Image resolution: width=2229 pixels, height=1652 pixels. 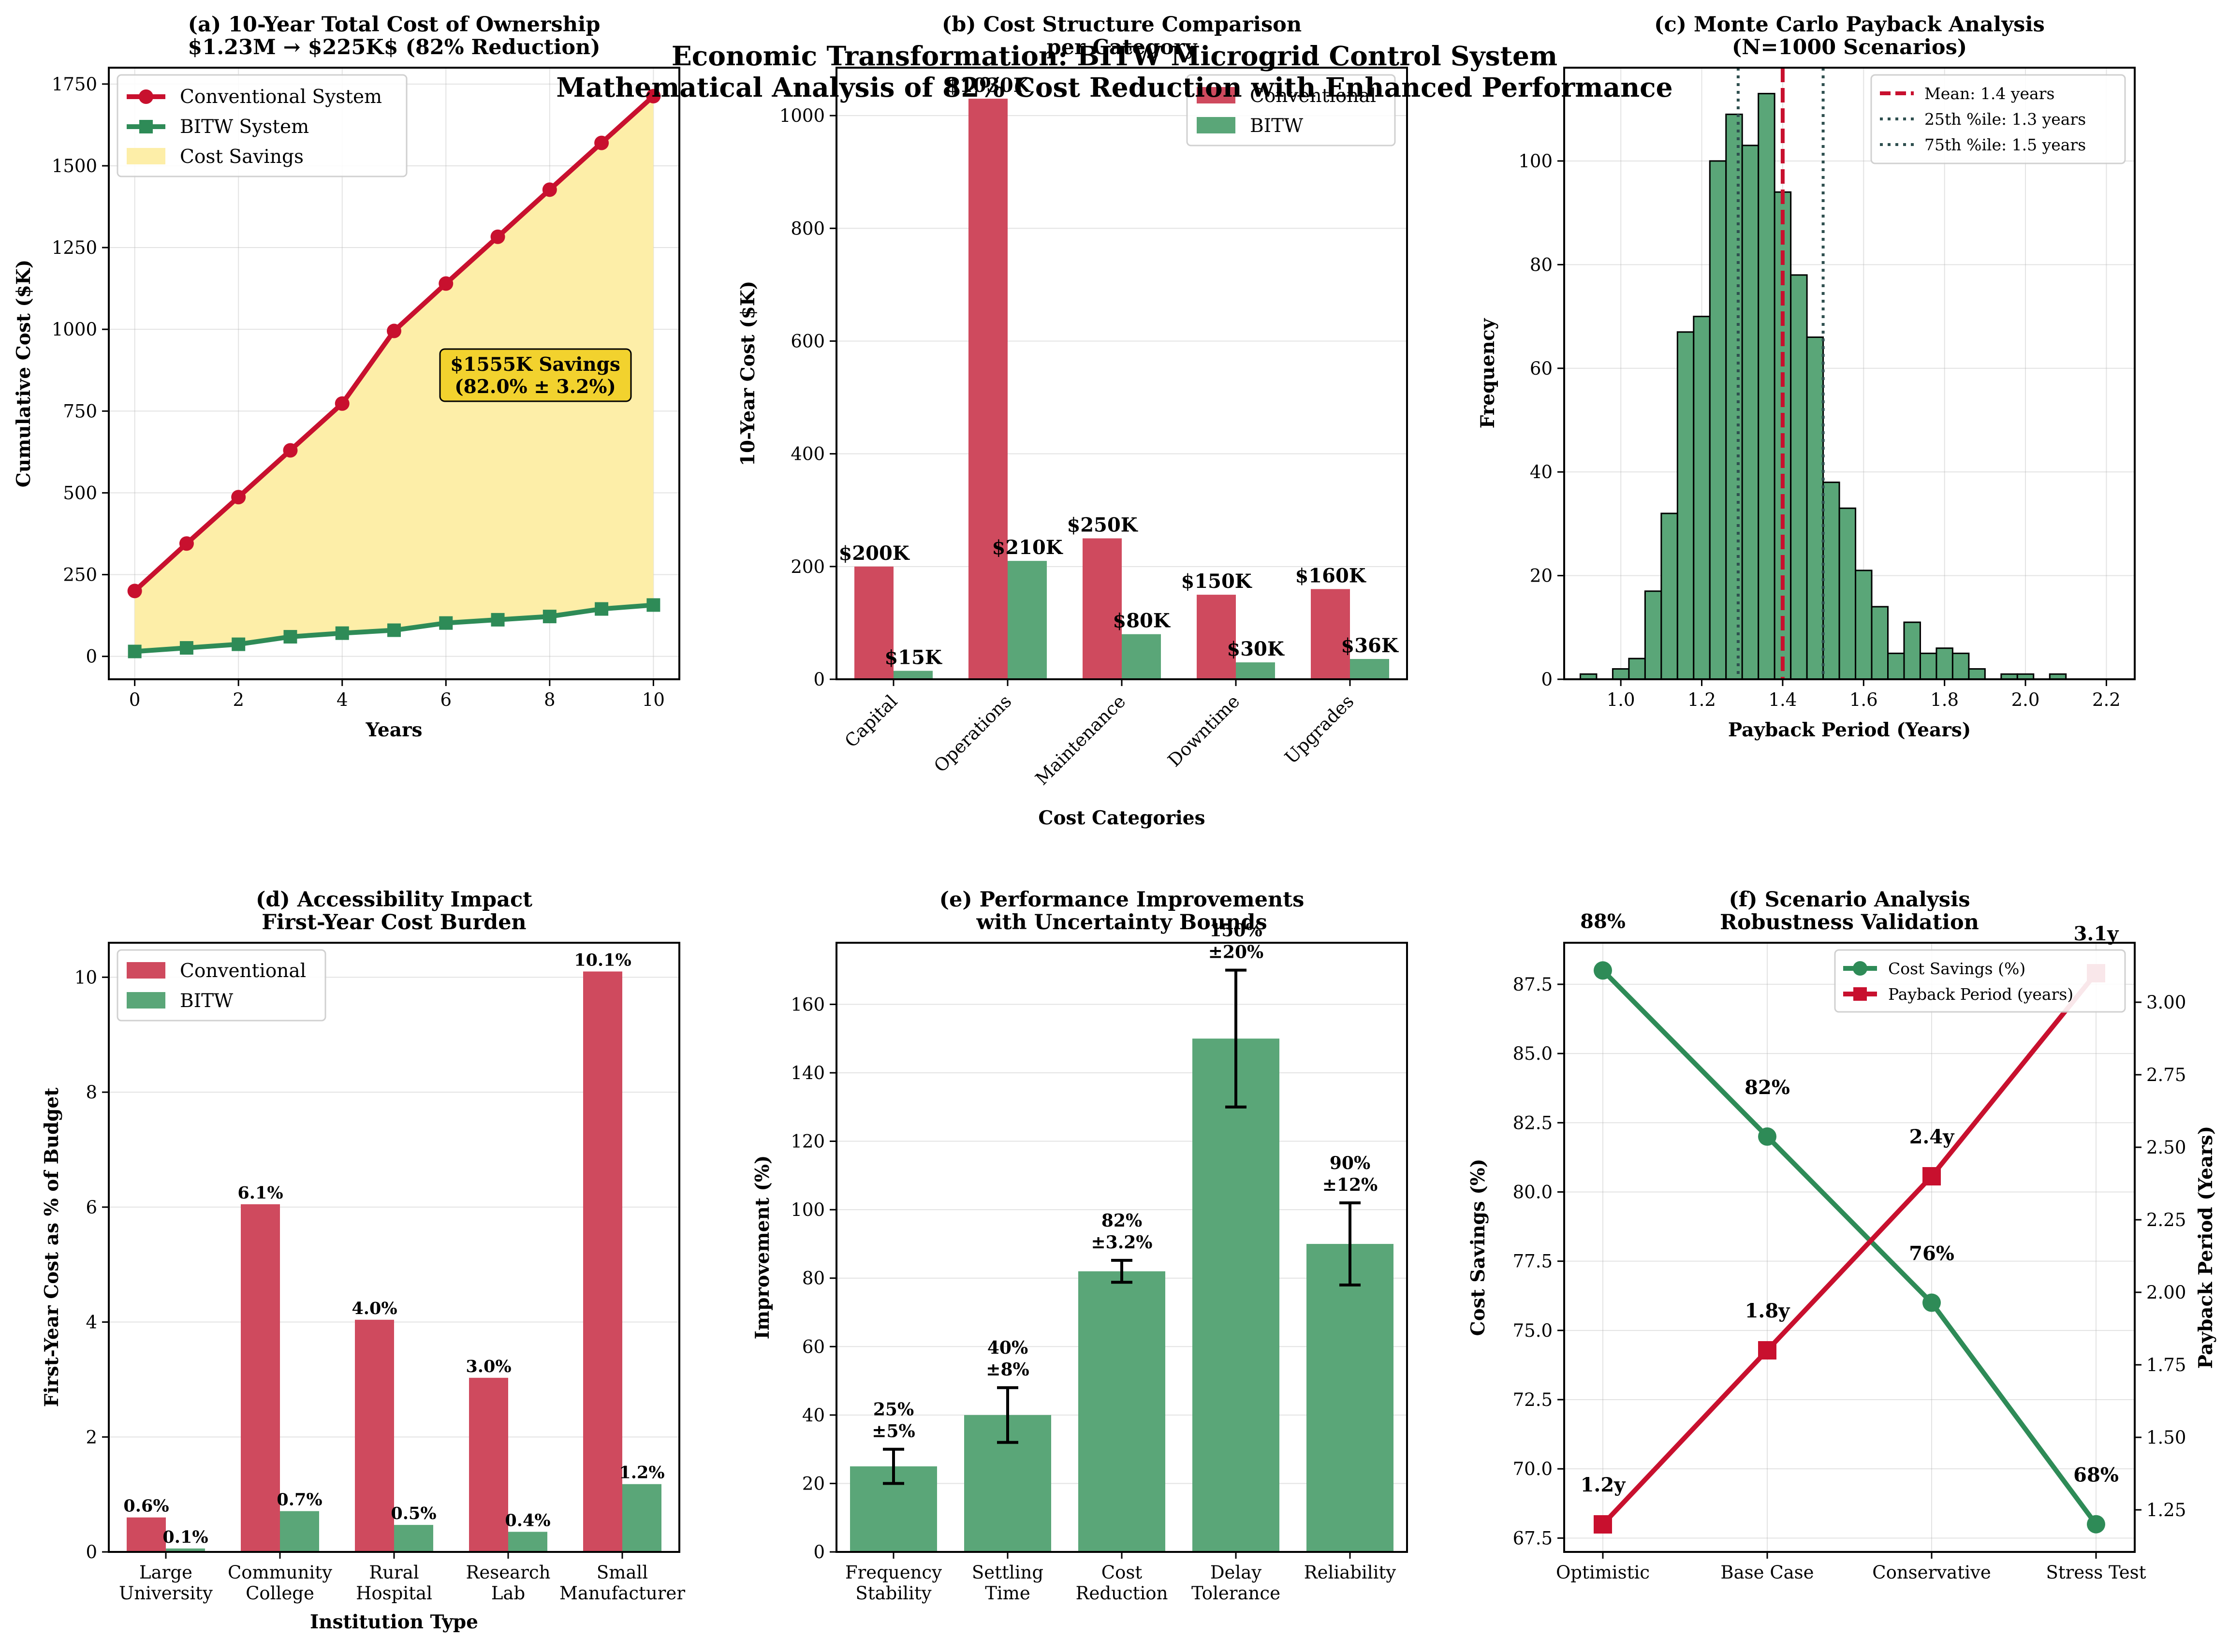 I want to click on panel-b-ylabel: 10-Year Cost ($K), so click(x=748, y=373).